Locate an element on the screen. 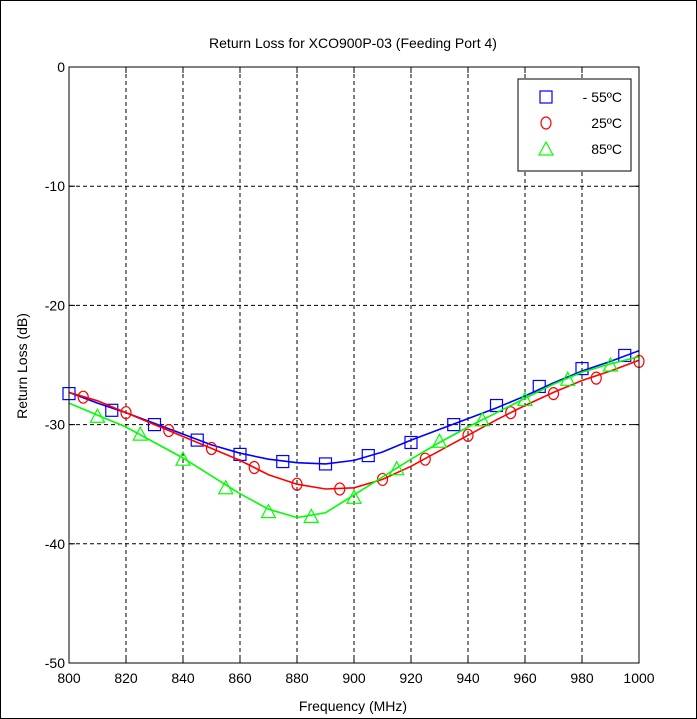 The width and height of the screenshot is (697, 719). legend-label-1: 25ºC is located at coordinates (606, 123).